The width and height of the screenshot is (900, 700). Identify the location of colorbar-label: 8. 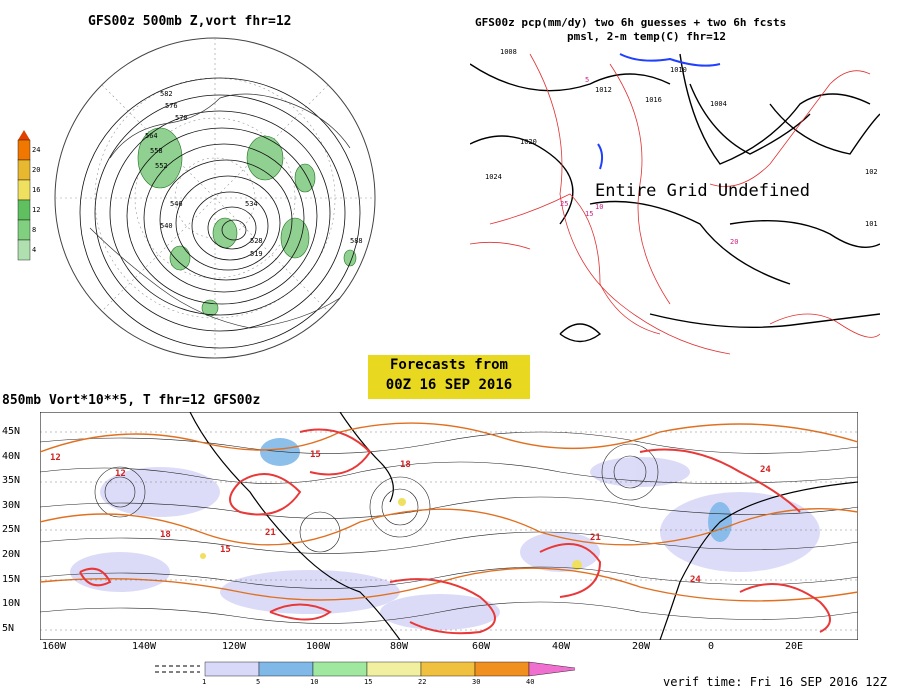
(34, 230).